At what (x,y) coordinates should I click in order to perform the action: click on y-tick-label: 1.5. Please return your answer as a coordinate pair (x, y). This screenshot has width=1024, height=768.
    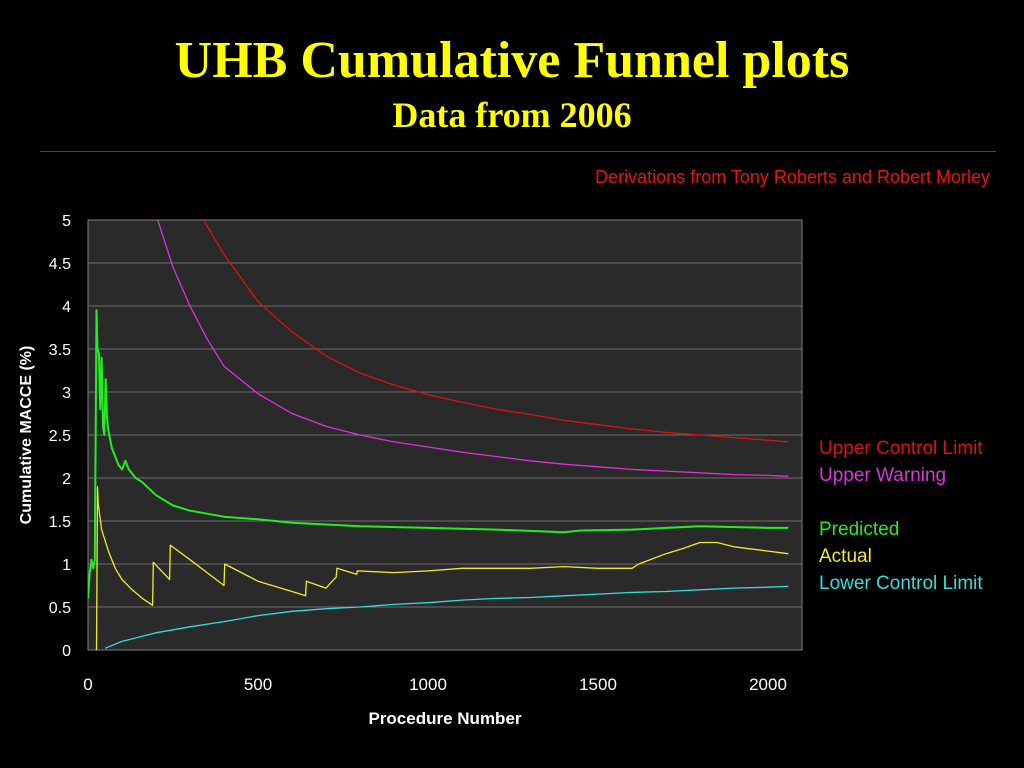
    Looking at the image, I should click on (60, 522).